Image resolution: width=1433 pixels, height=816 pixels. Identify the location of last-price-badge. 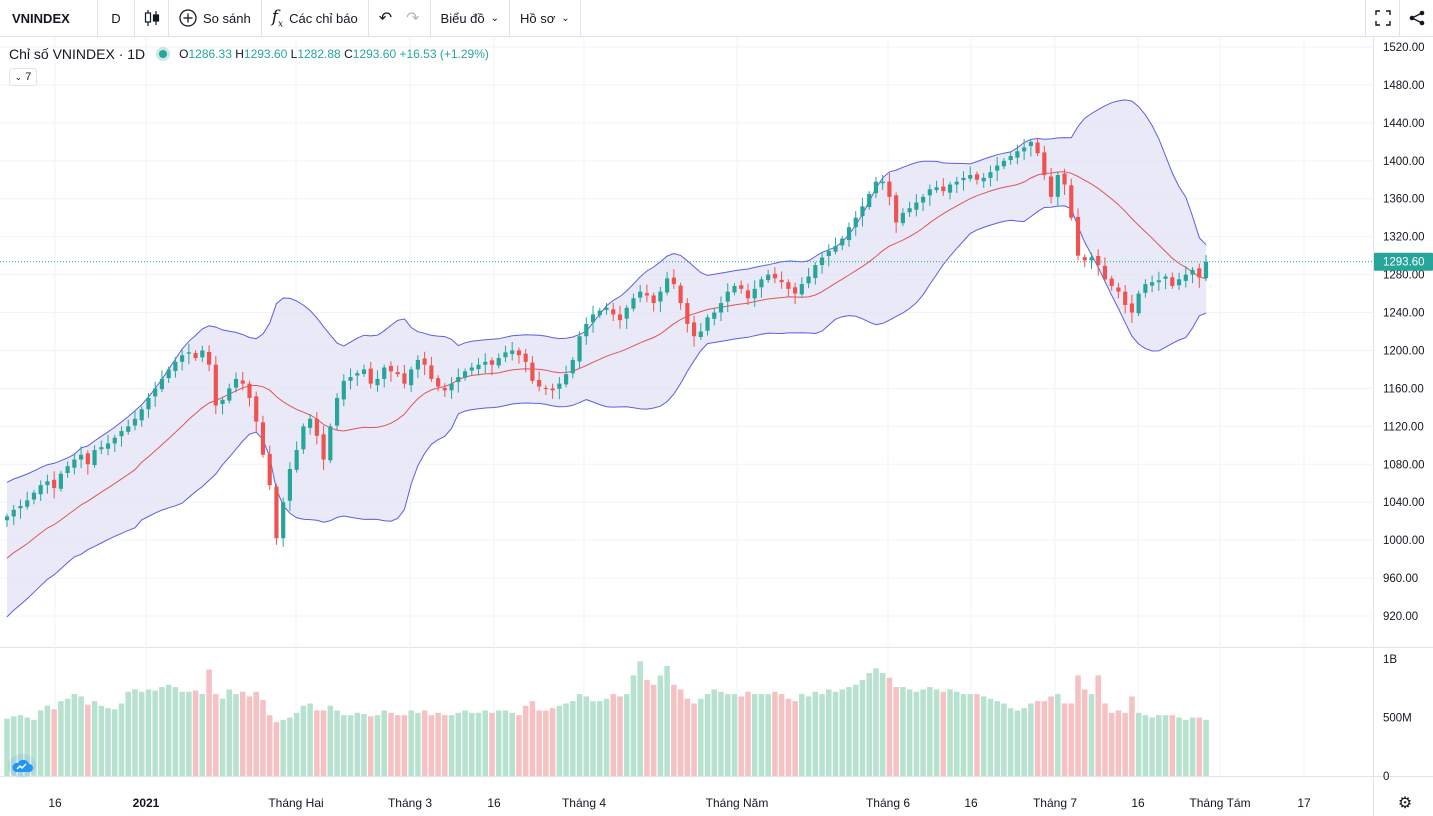
(1403, 261).